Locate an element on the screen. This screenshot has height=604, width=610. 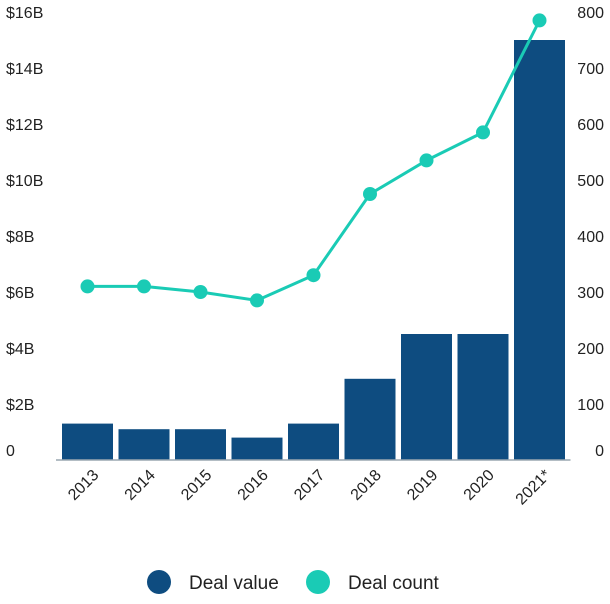
left-tick-label: 0 is located at coordinates (10, 451).